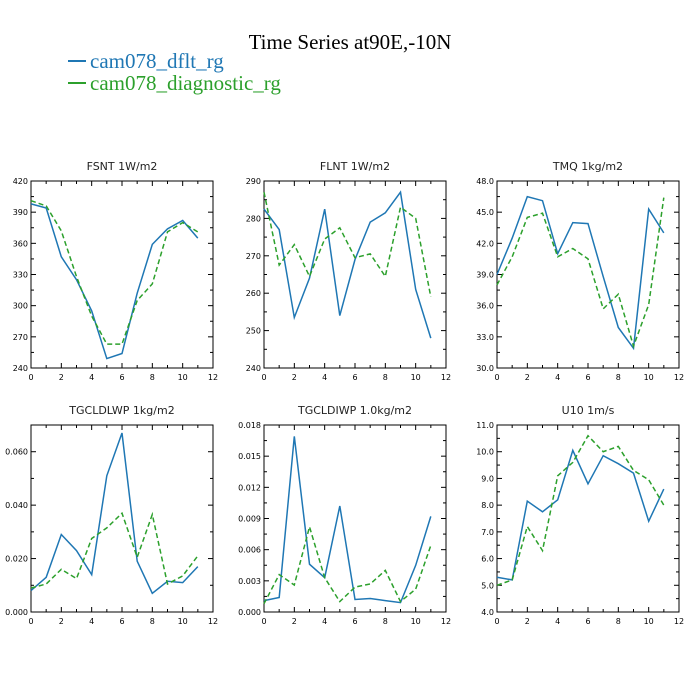  What do you see at coordinates (354, 410) in the screenshot?
I see `panel-title-4: TGCLDIWP 1.0kg/m2` at bounding box center [354, 410].